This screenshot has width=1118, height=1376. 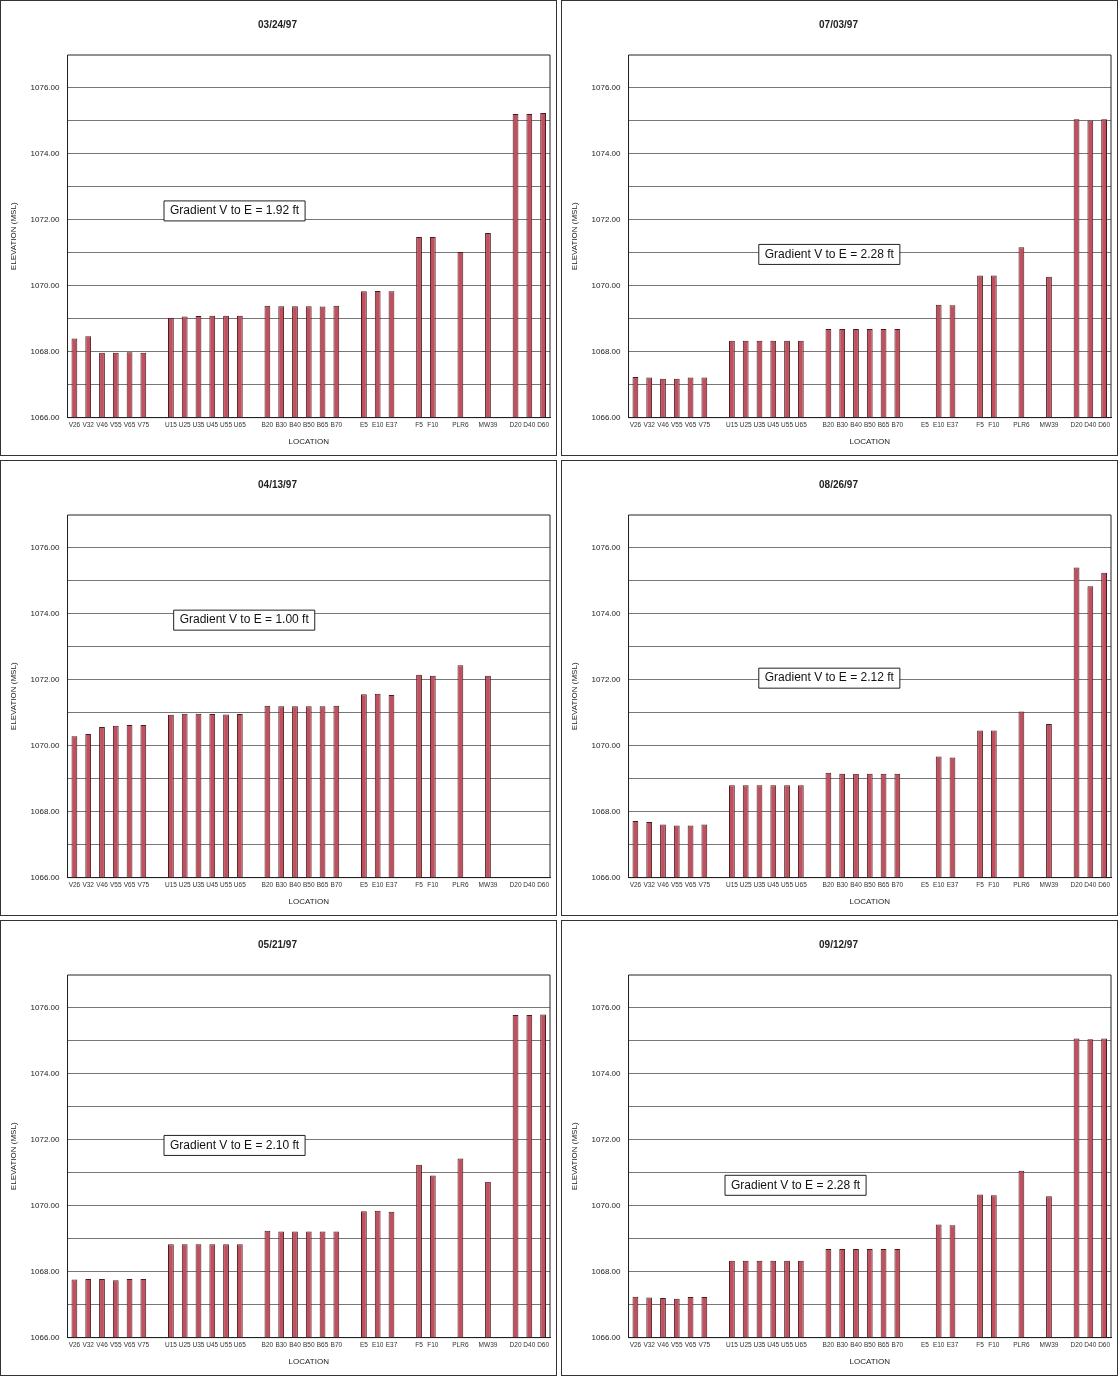 I want to click on chart-title: 03/24/97, so click(x=278, y=24).